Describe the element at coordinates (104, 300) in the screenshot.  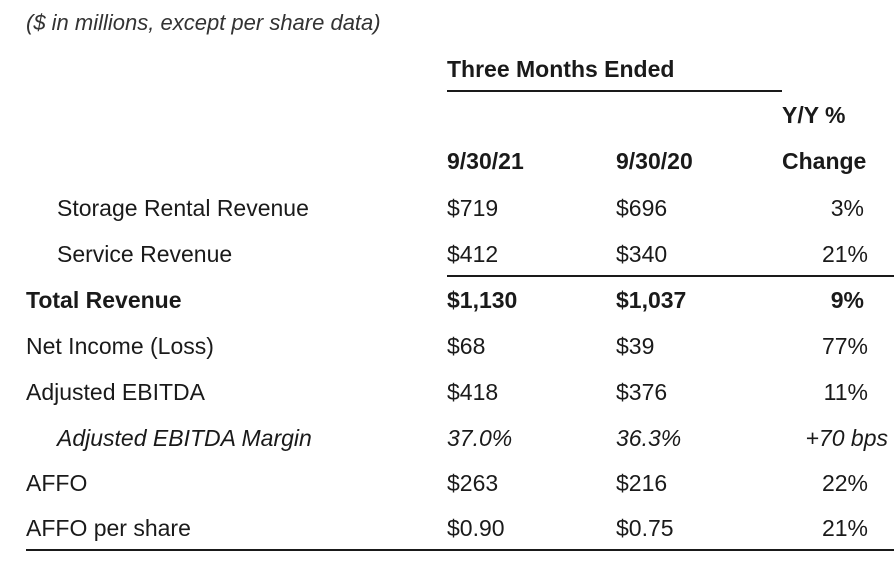
I see `row-label: Total Revenue` at that location.